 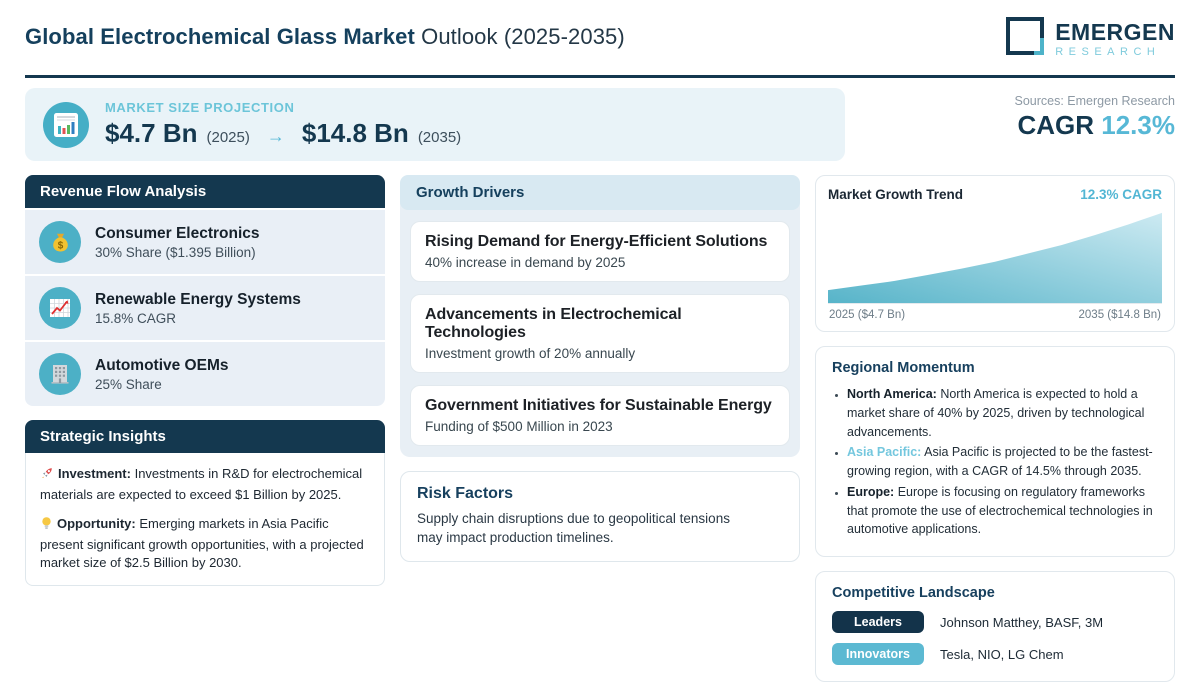 What do you see at coordinates (177, 233) in the screenshot?
I see `revenue-item-title: Consumer Electronics` at bounding box center [177, 233].